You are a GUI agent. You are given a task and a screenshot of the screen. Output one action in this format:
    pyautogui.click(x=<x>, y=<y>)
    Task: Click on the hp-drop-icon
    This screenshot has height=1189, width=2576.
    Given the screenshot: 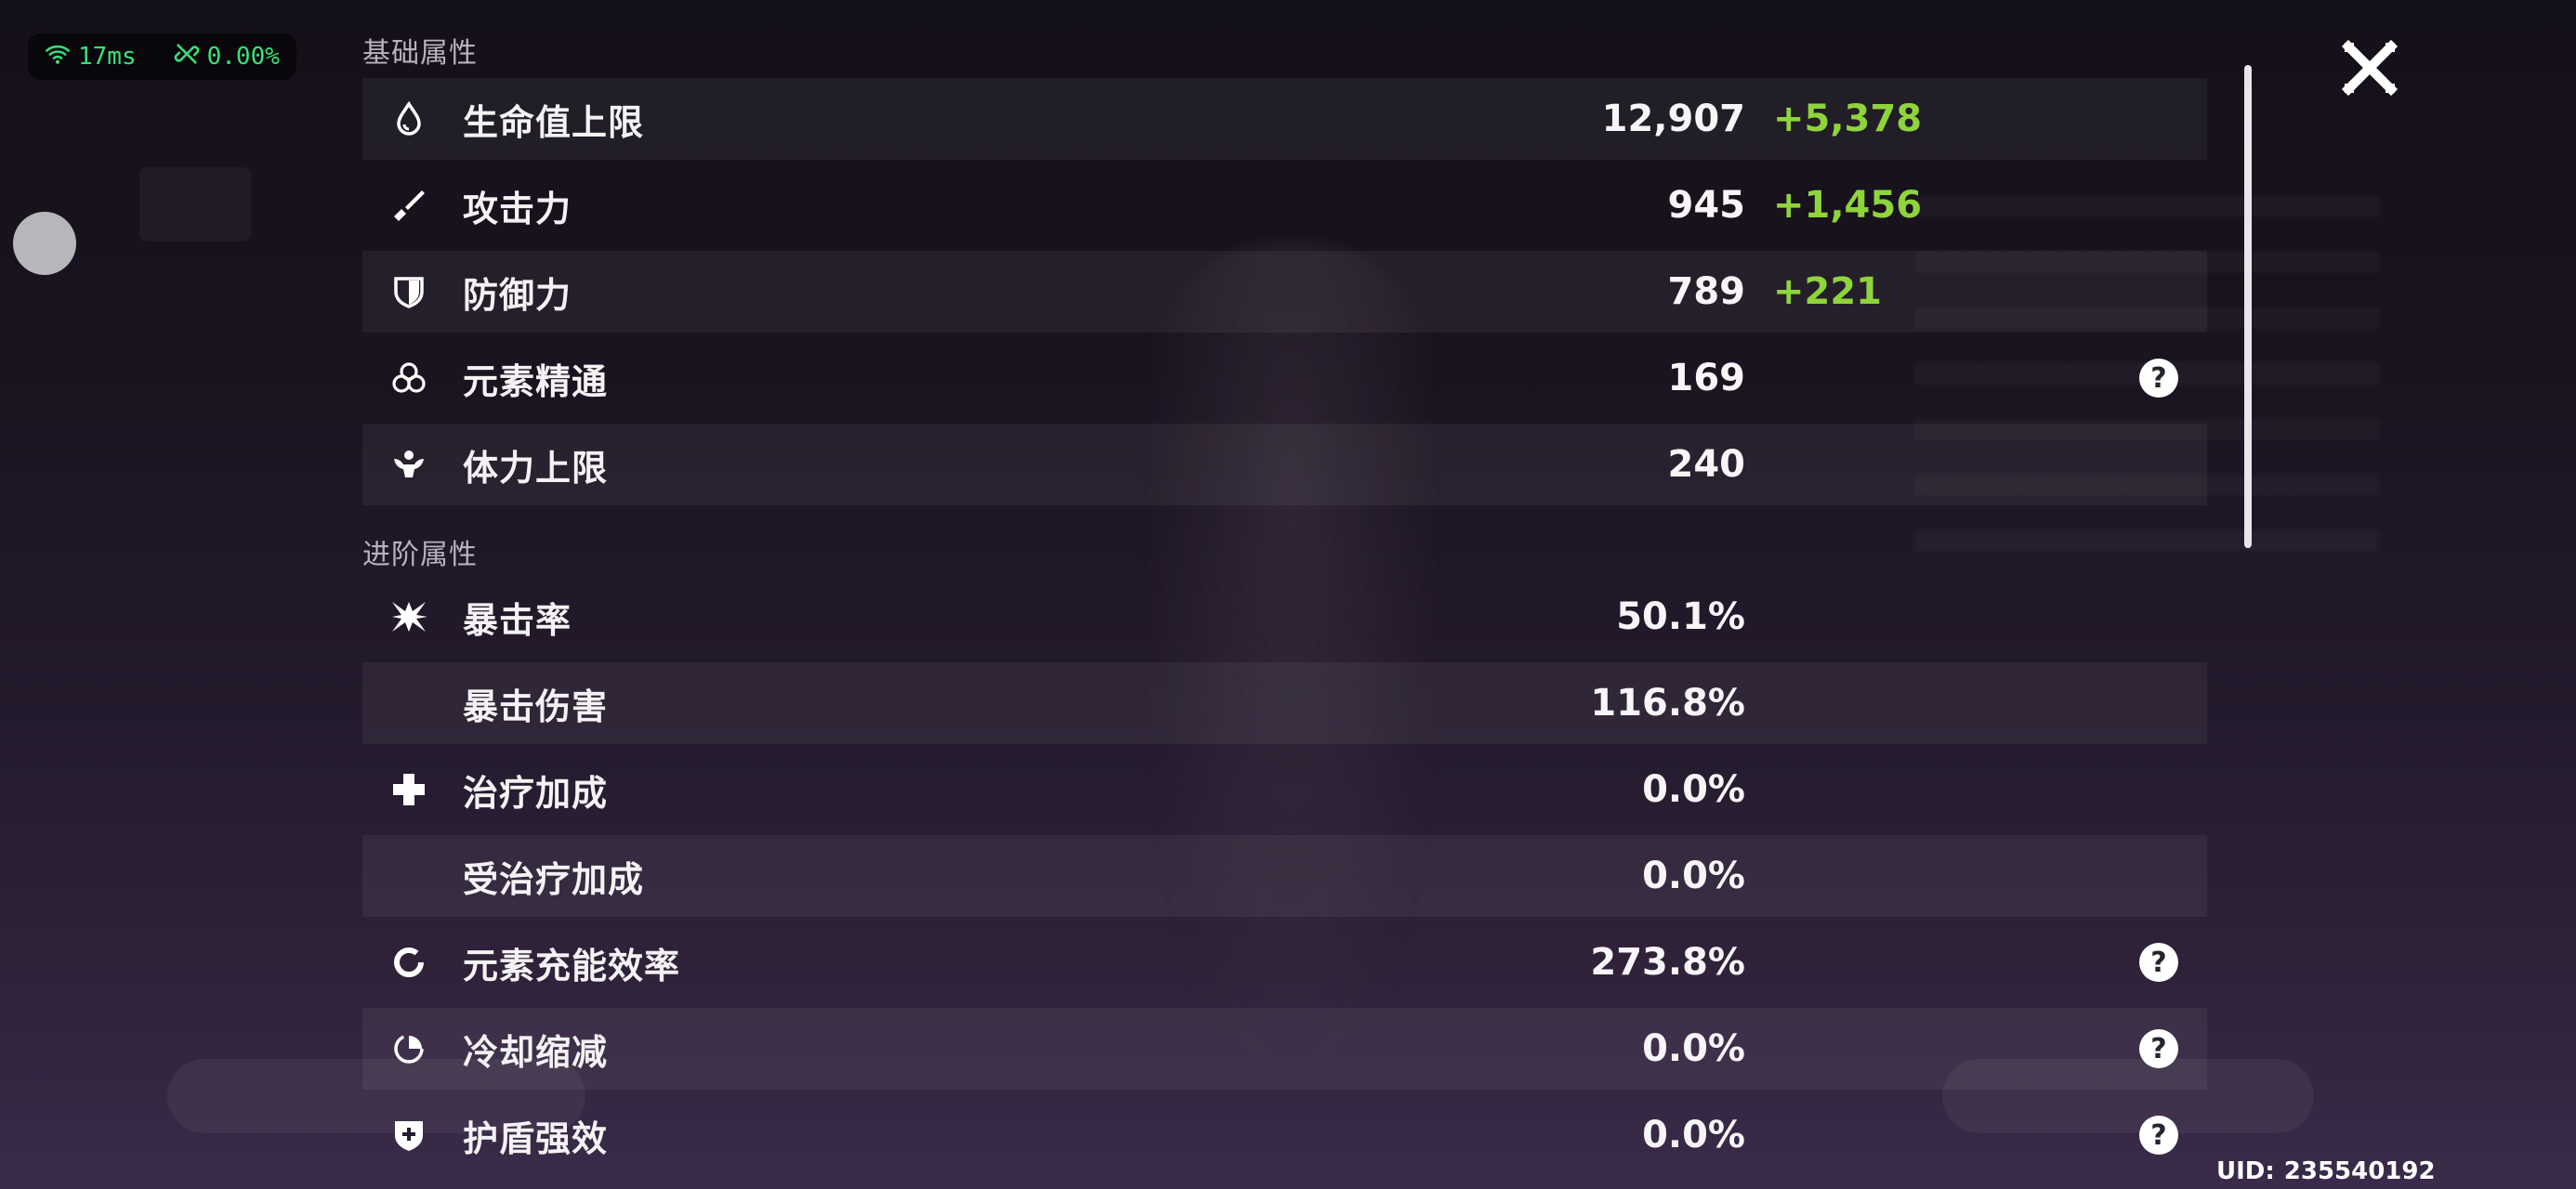 What is the action you would take?
    pyautogui.click(x=408, y=119)
    